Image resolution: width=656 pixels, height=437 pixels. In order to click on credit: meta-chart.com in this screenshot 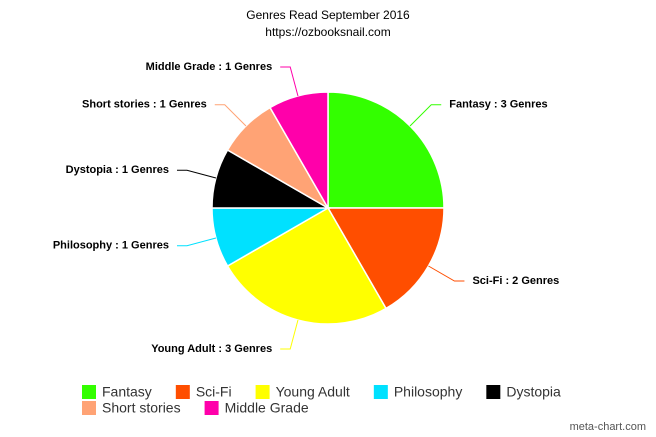, I will do `click(608, 427)`.